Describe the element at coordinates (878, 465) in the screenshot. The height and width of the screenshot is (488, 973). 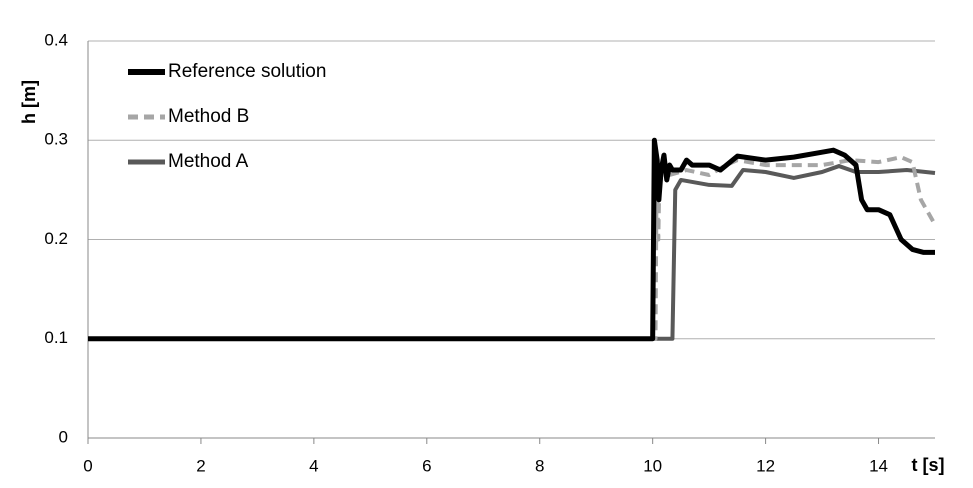
I see `x-tick-label: 14` at that location.